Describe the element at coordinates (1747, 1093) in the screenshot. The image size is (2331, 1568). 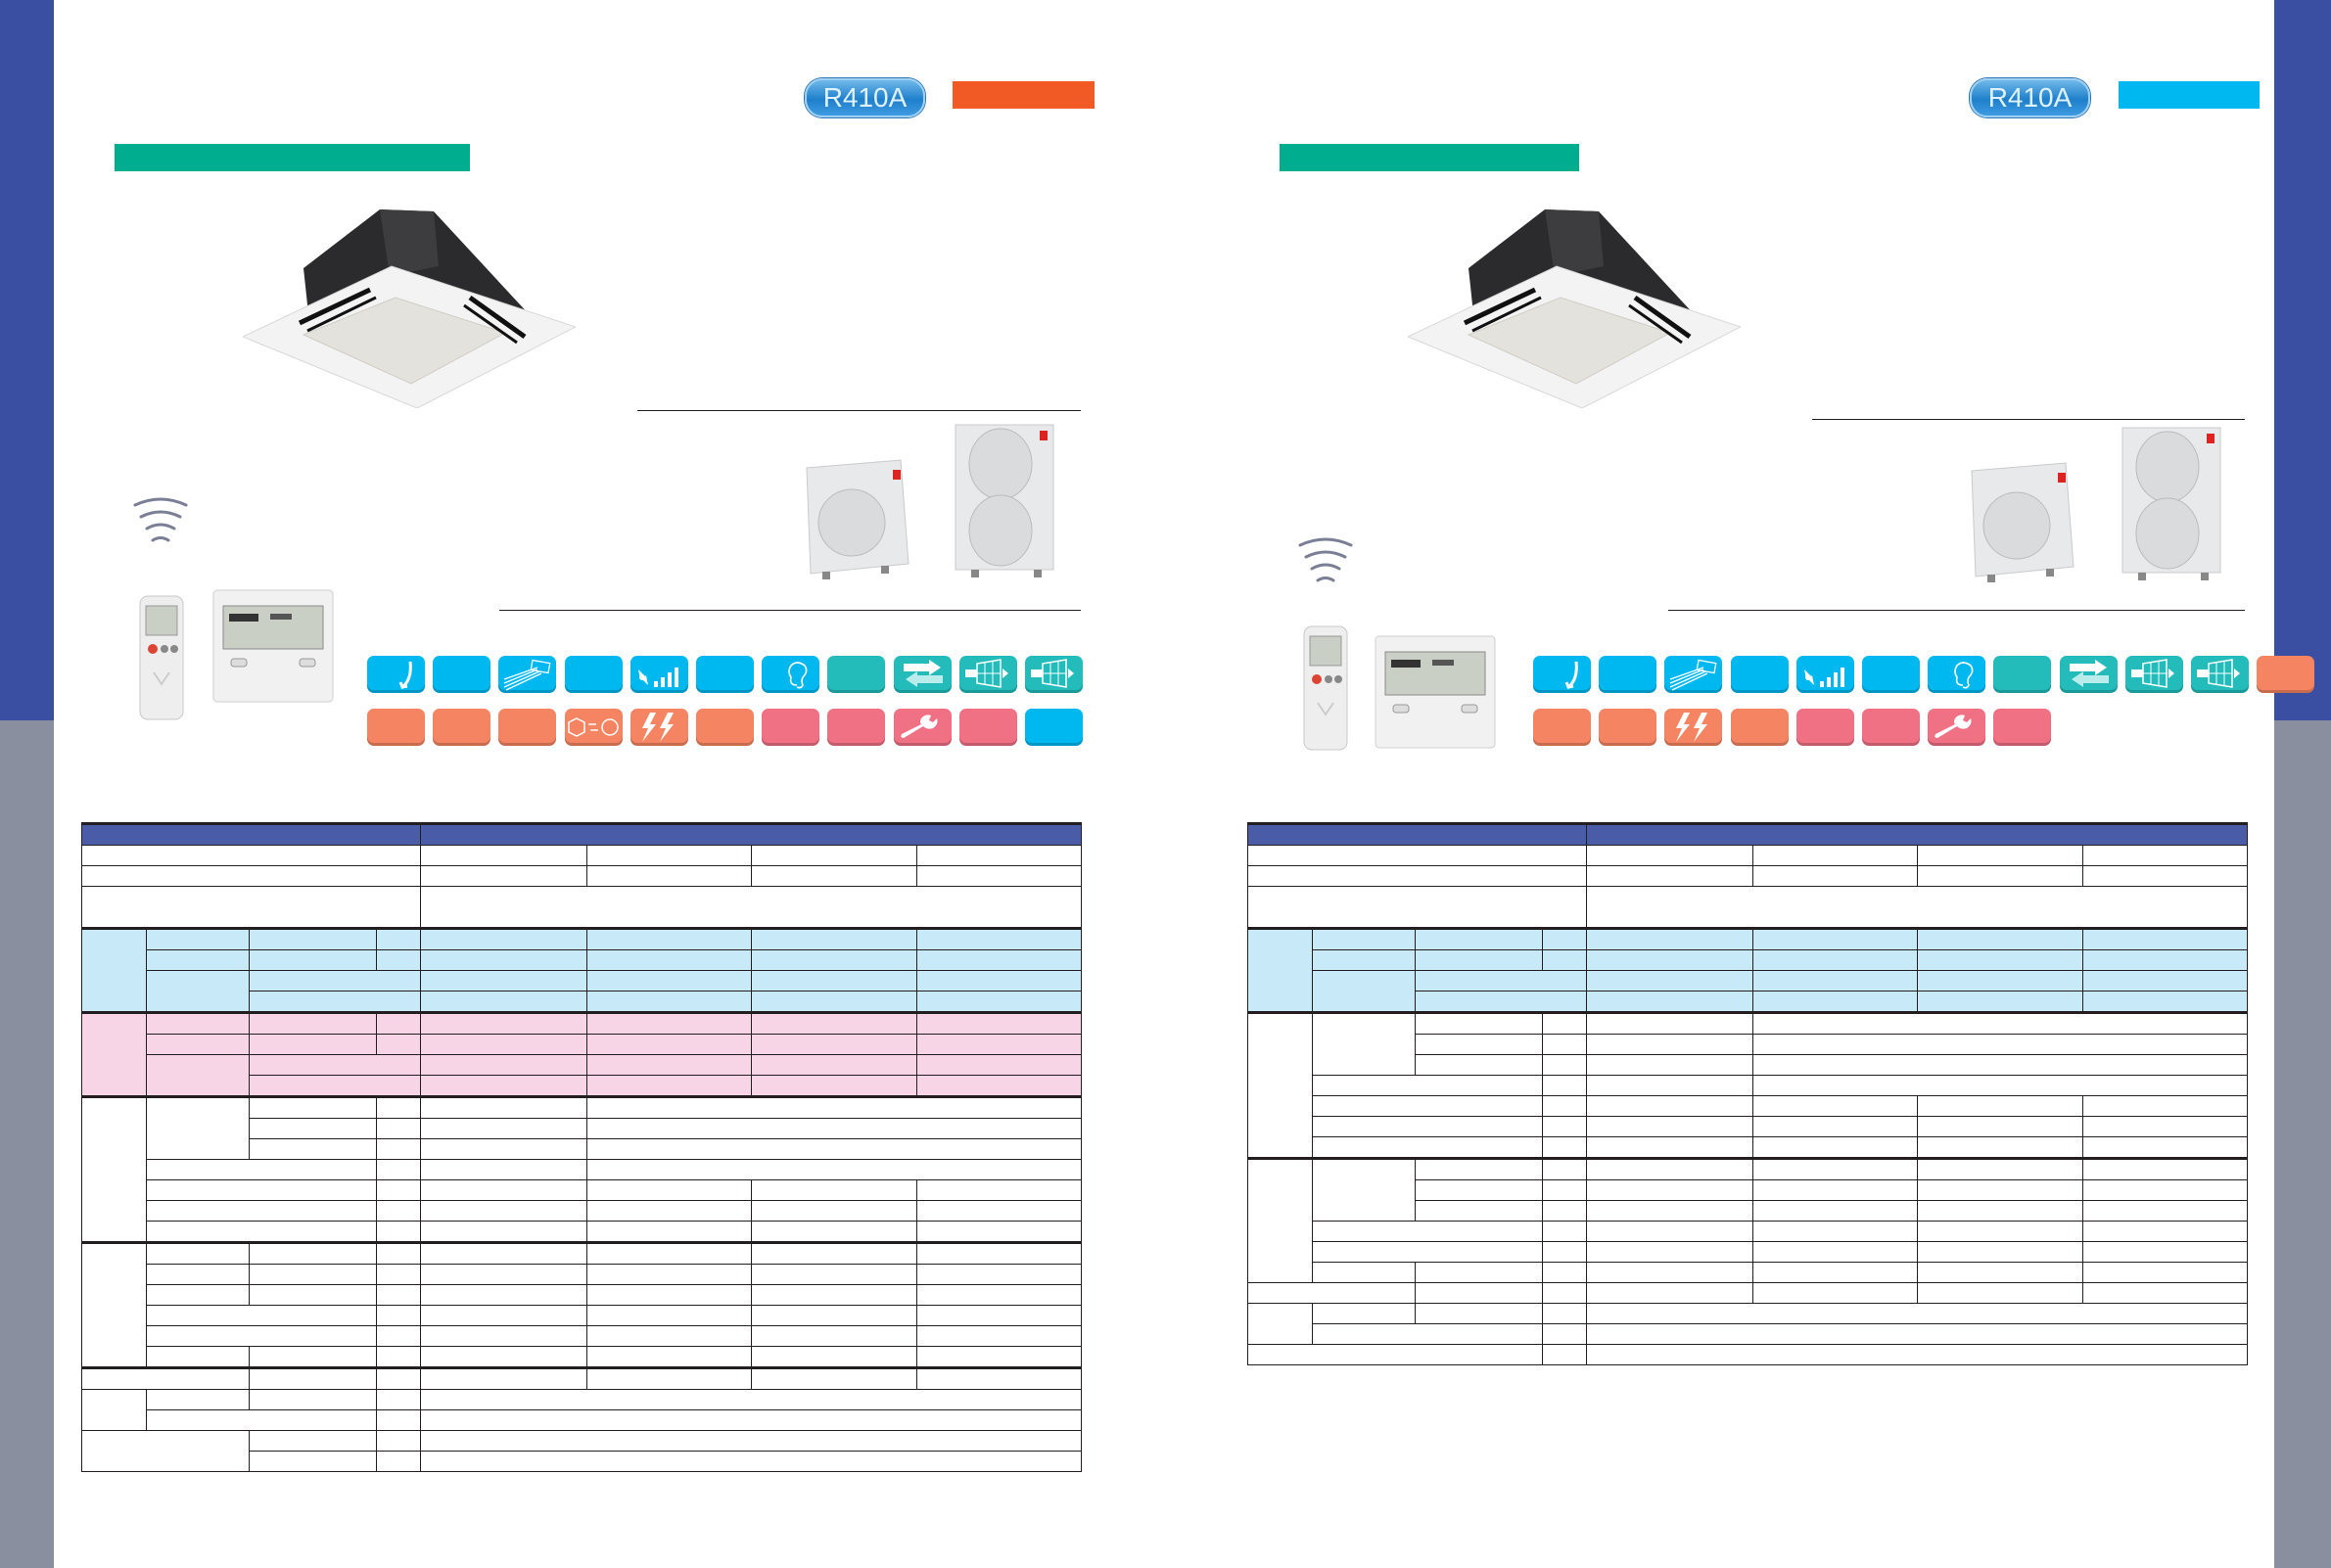
I see `specification-table` at that location.